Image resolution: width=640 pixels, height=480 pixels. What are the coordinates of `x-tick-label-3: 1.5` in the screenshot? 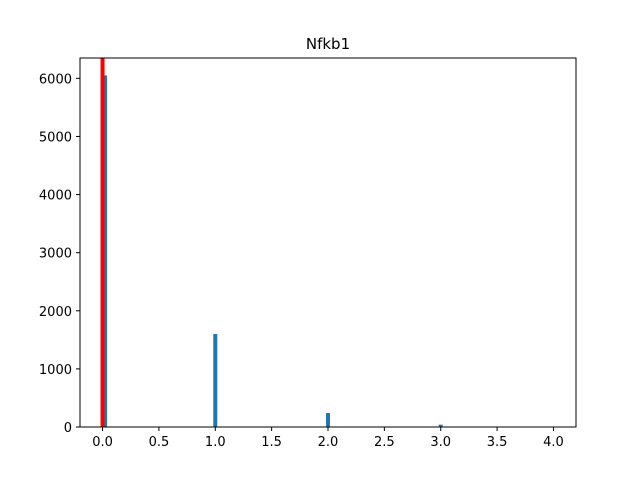 It's located at (271, 442).